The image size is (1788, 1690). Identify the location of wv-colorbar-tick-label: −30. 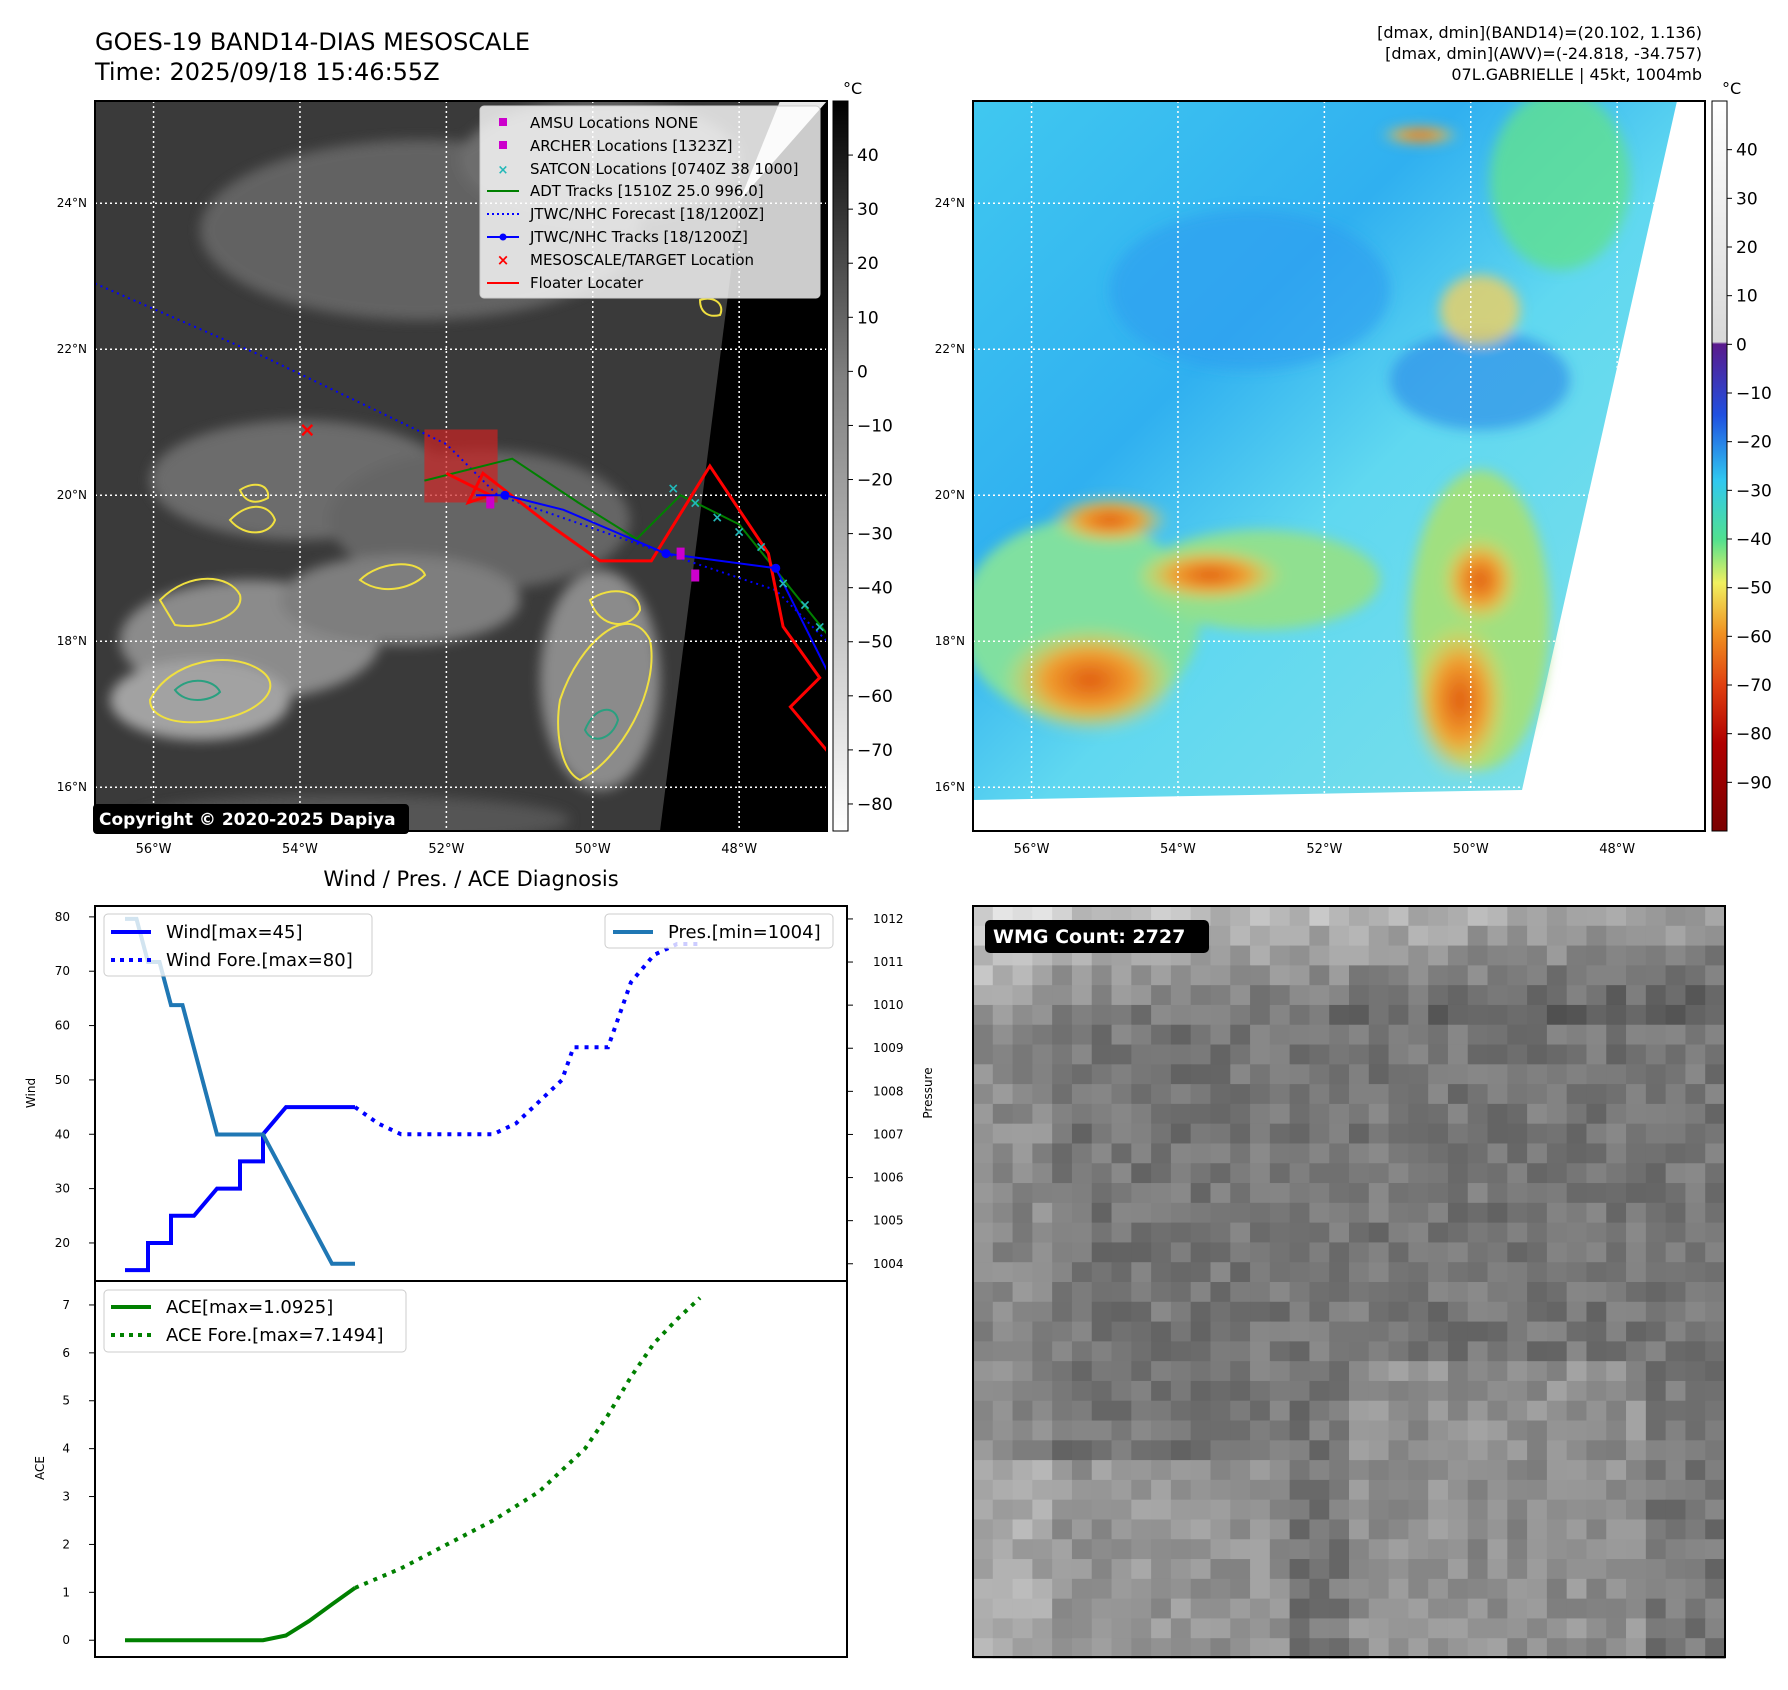
(1754, 491).